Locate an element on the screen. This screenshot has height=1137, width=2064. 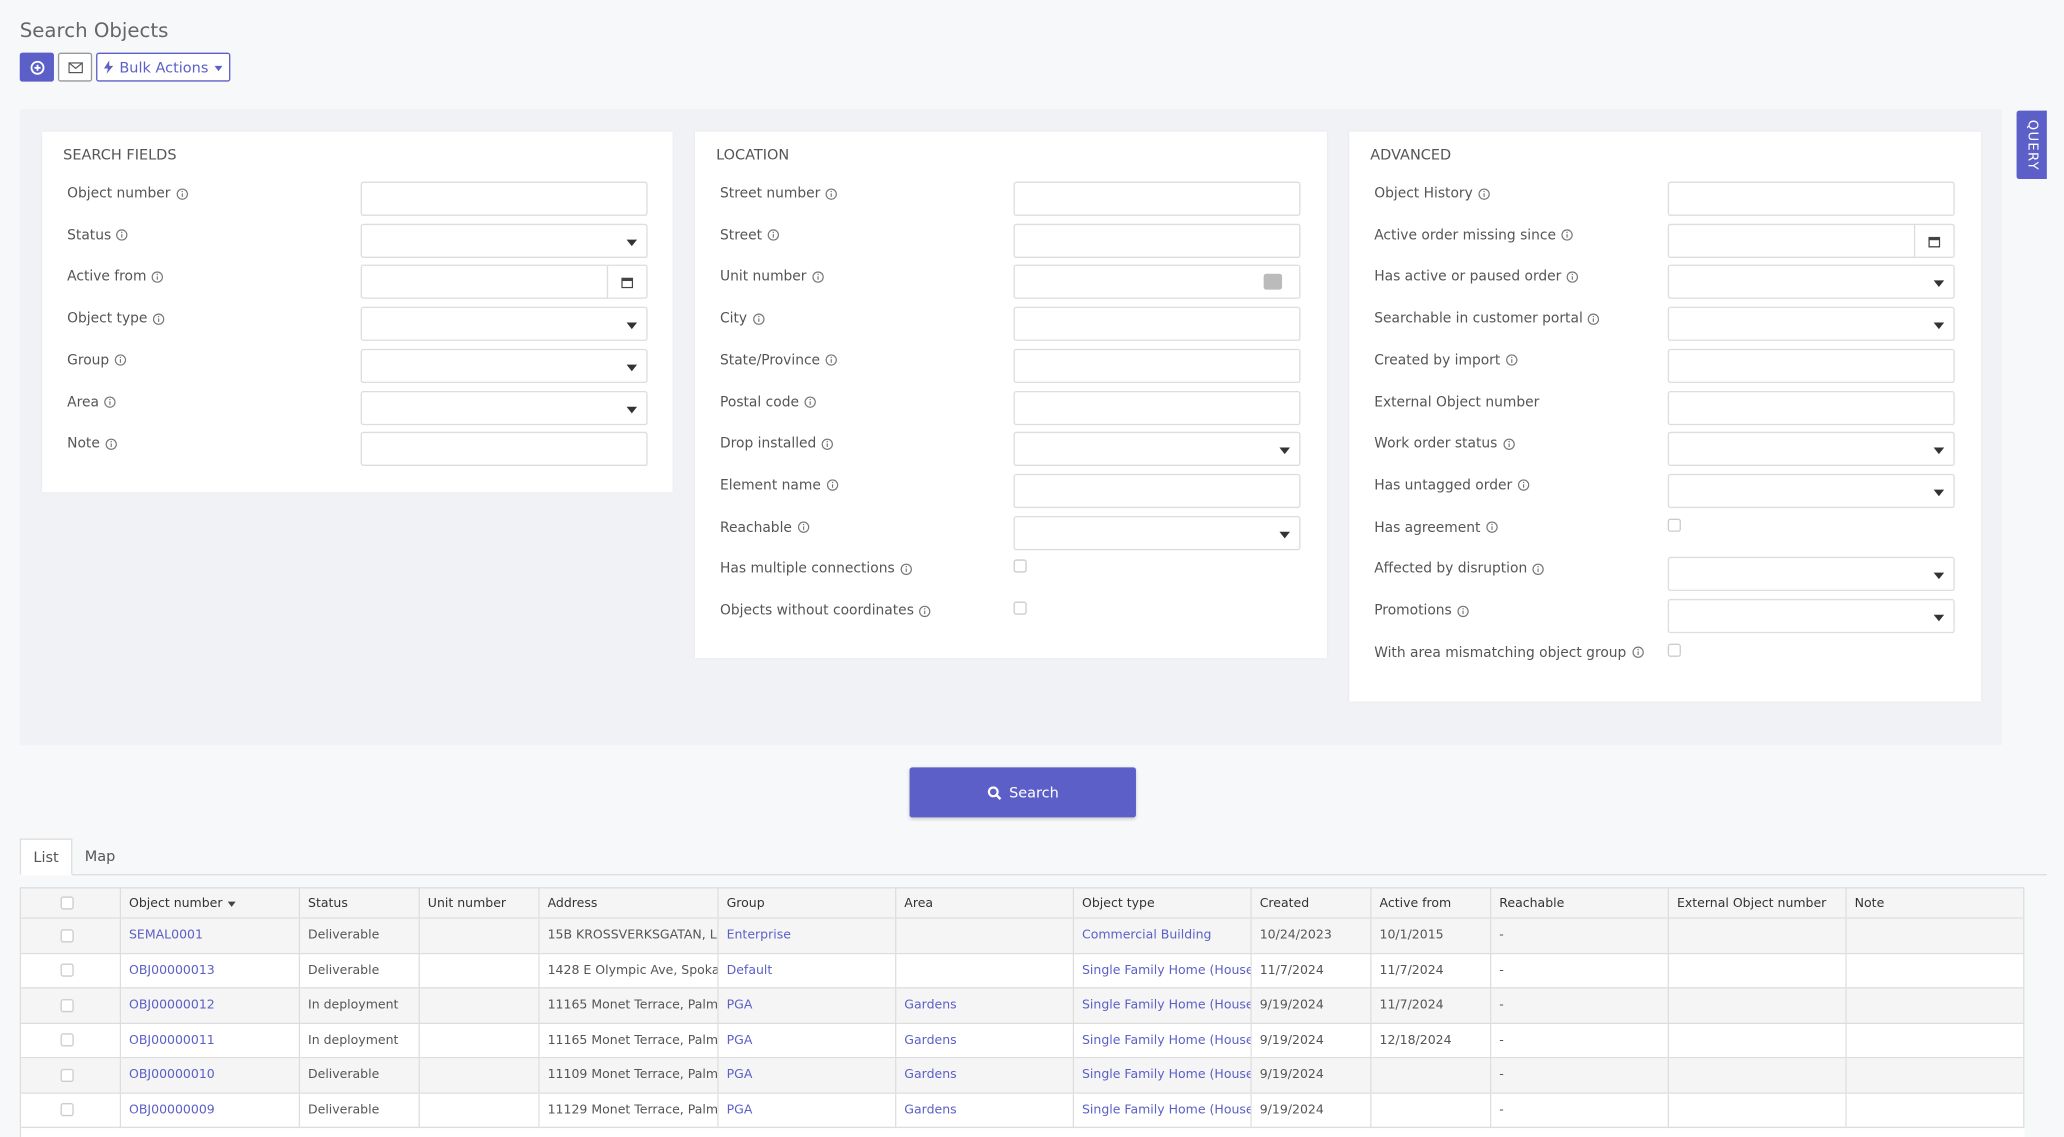
column-header: Reachable is located at coordinates (1580, 903).